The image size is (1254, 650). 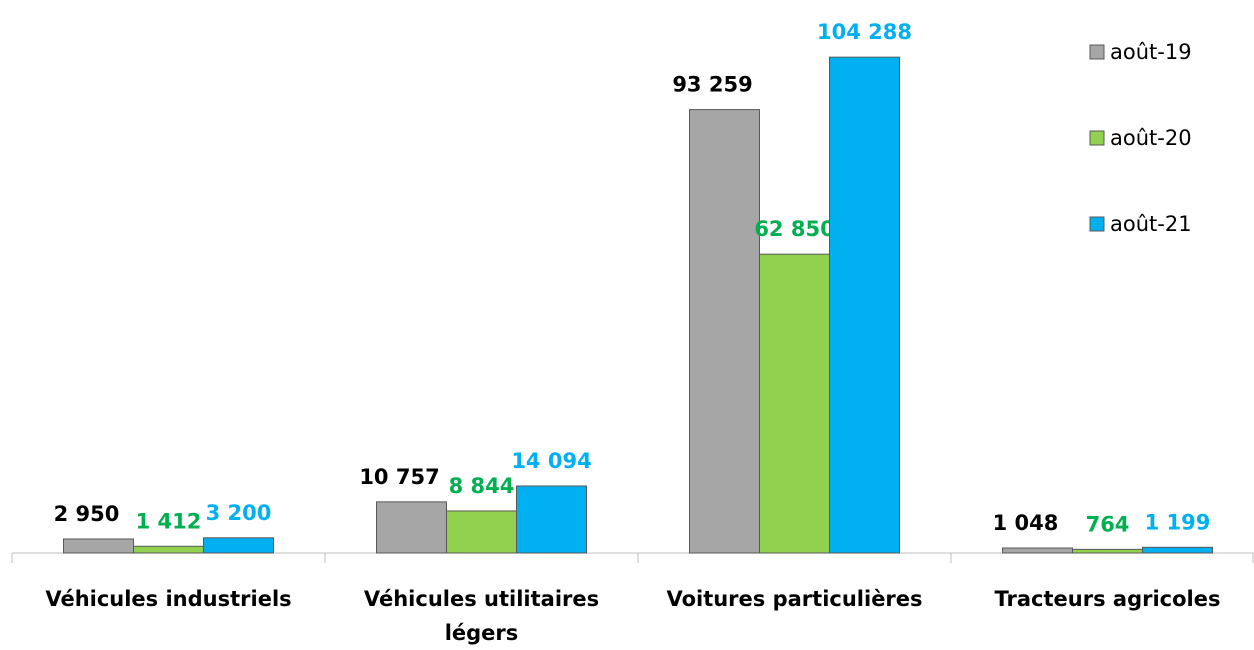 What do you see at coordinates (1151, 52) in the screenshot?
I see `legend-label: août-19` at bounding box center [1151, 52].